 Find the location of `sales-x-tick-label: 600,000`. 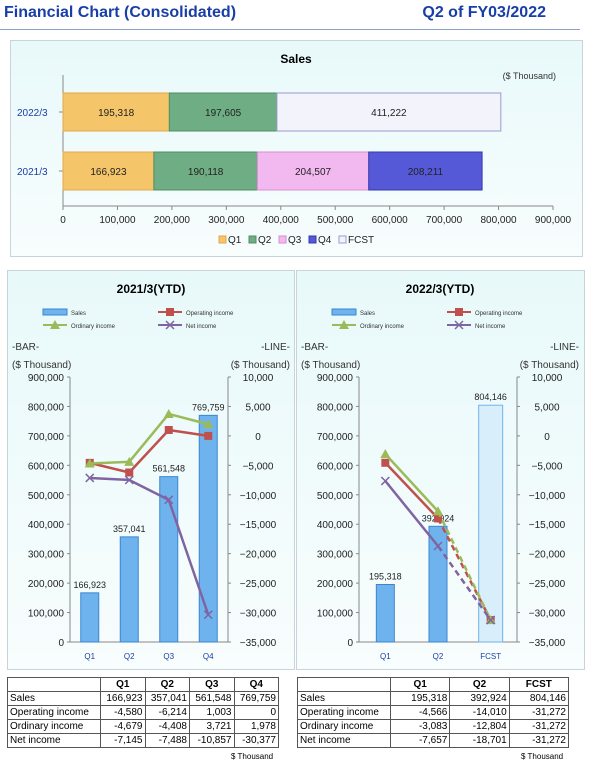

sales-x-tick-label: 600,000 is located at coordinates (390, 220).